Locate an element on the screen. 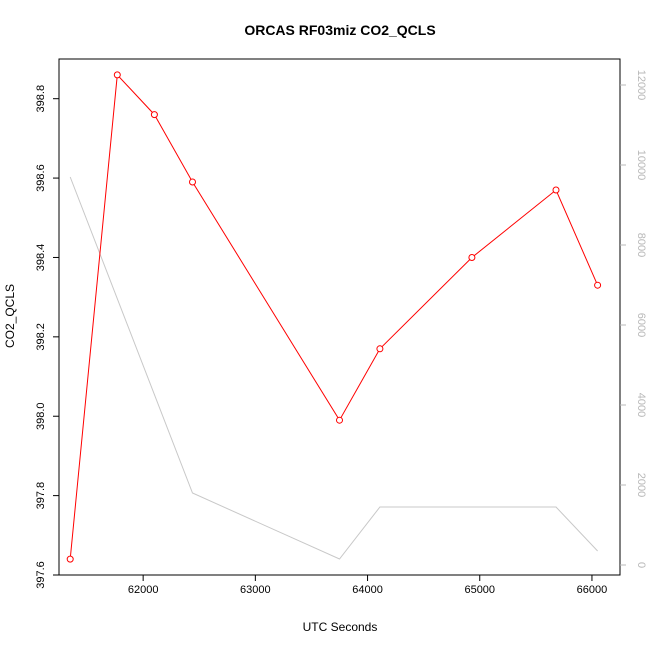 The width and height of the screenshot is (650, 650). x-tick-label: 66000 is located at coordinates (592, 590).